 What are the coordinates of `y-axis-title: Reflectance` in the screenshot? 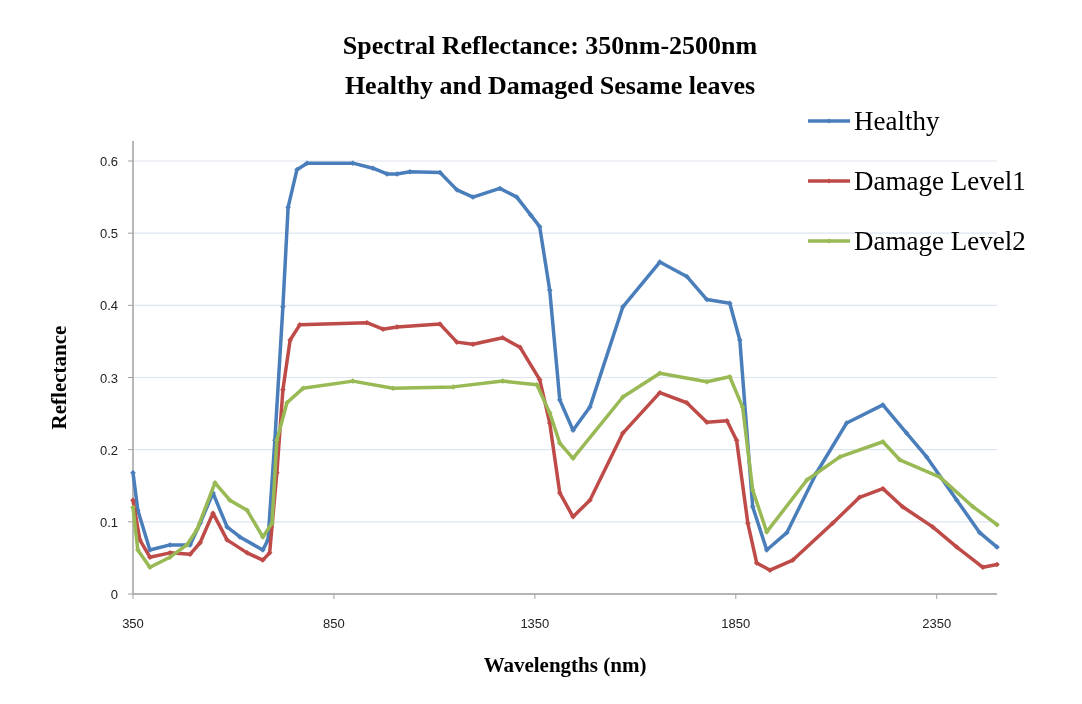 It's located at (59, 377).